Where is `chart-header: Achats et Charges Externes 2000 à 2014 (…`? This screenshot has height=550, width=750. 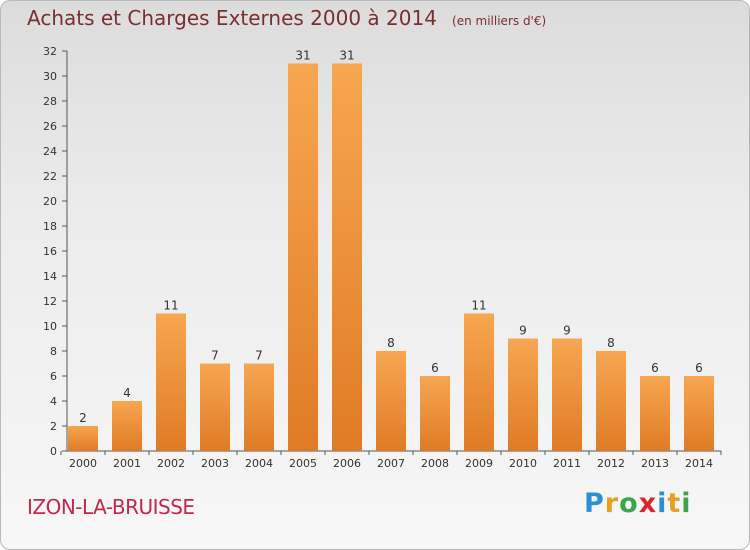
chart-header: Achats et Charges Externes 2000 à 2014 (… is located at coordinates (286, 18).